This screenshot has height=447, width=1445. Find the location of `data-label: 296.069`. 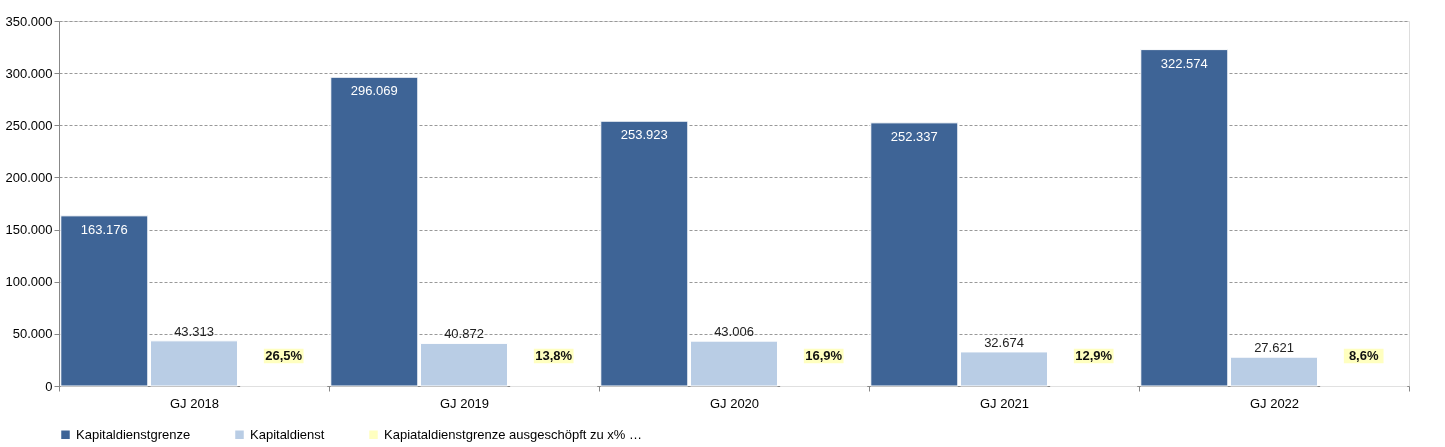

data-label: 296.069 is located at coordinates (374, 91).